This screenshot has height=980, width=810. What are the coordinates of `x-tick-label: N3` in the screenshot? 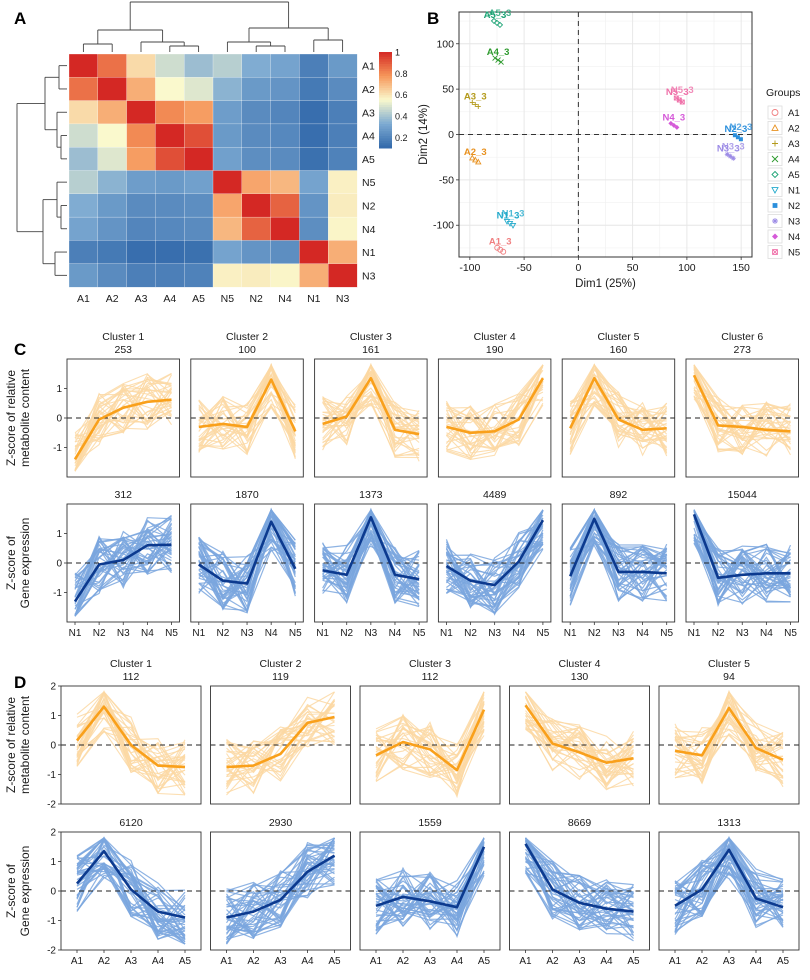 It's located at (494, 633).